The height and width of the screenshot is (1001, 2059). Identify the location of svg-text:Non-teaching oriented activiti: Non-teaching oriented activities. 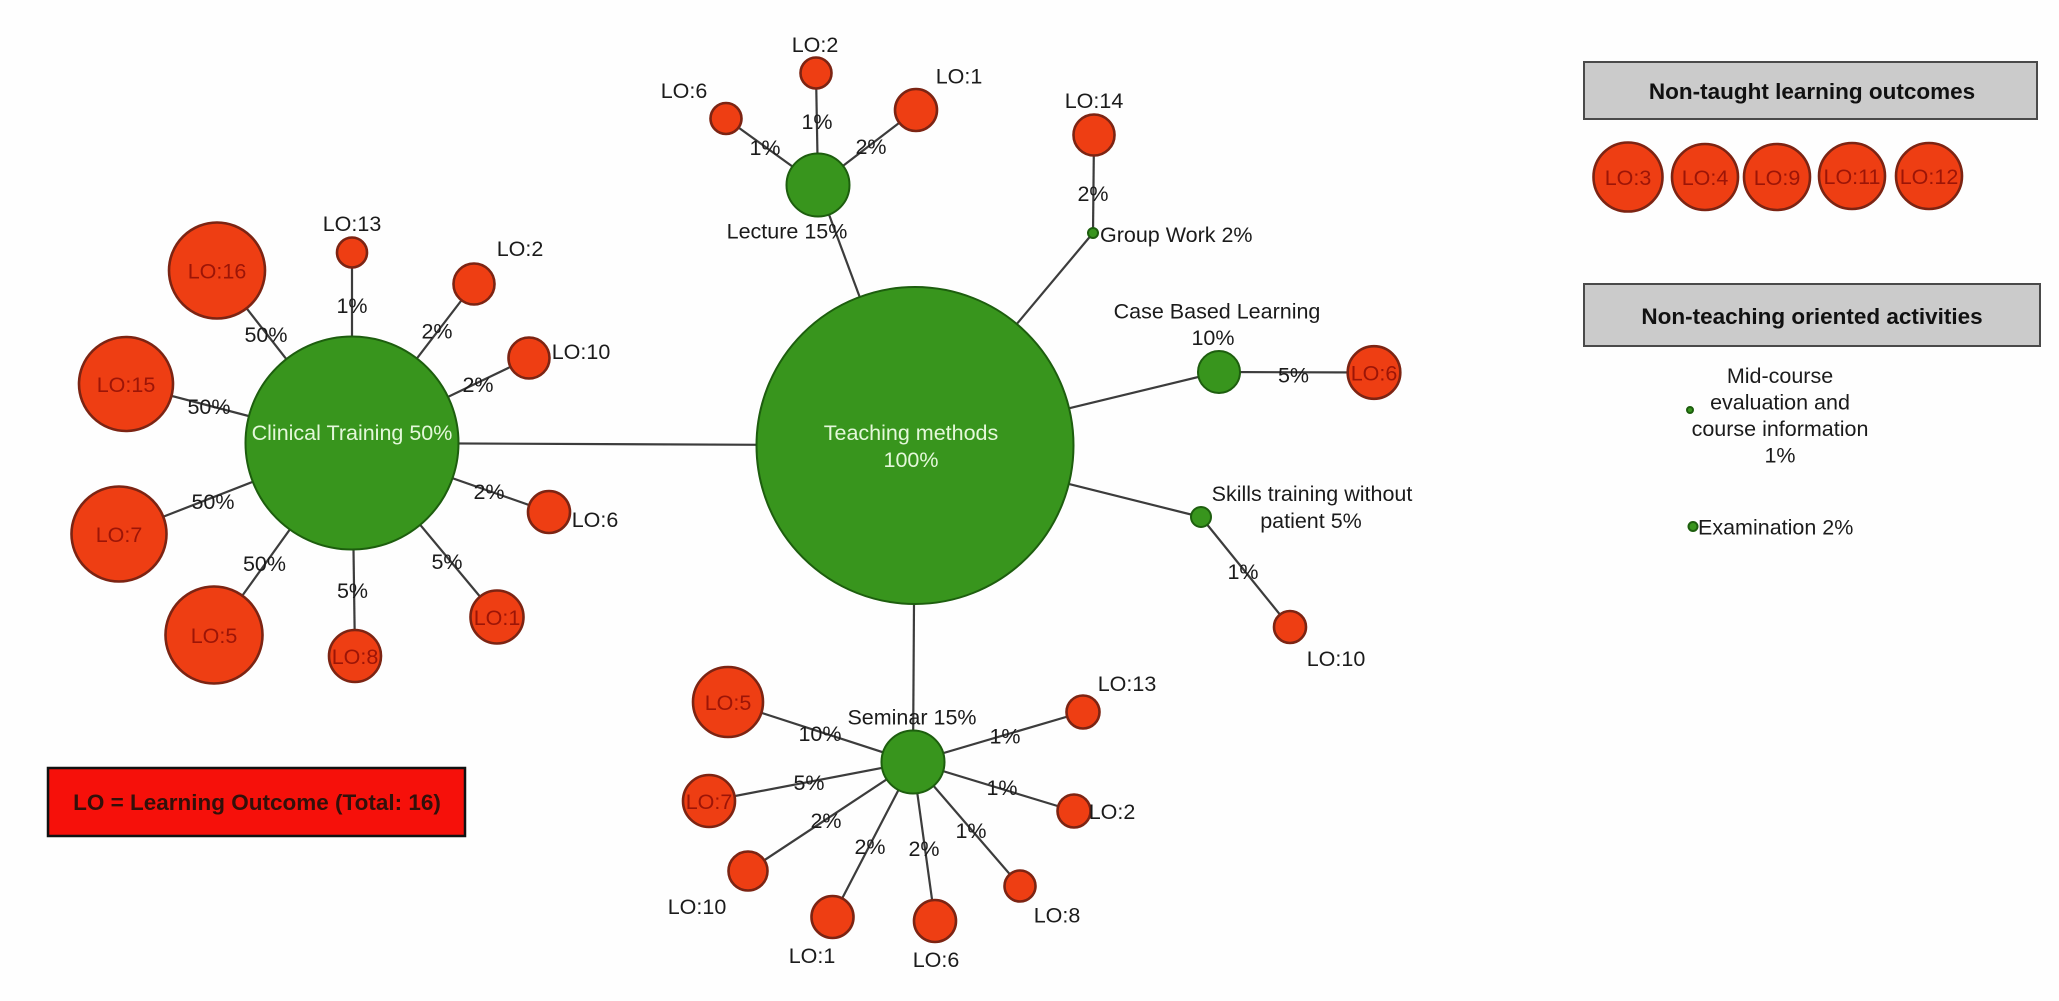
(1811, 316).